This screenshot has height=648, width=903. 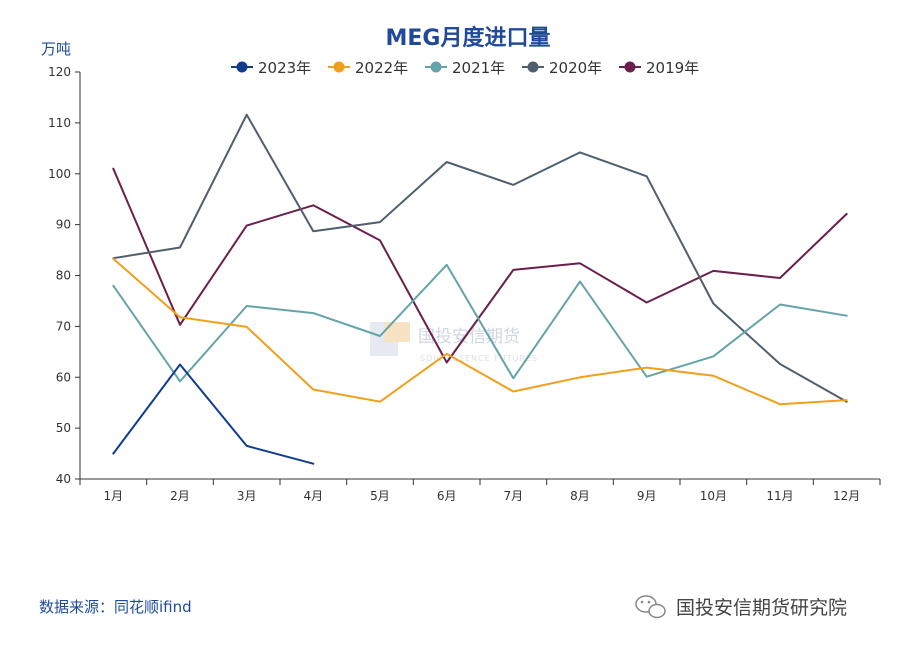 I want to click on x-tick-label: 1月, so click(x=114, y=496).